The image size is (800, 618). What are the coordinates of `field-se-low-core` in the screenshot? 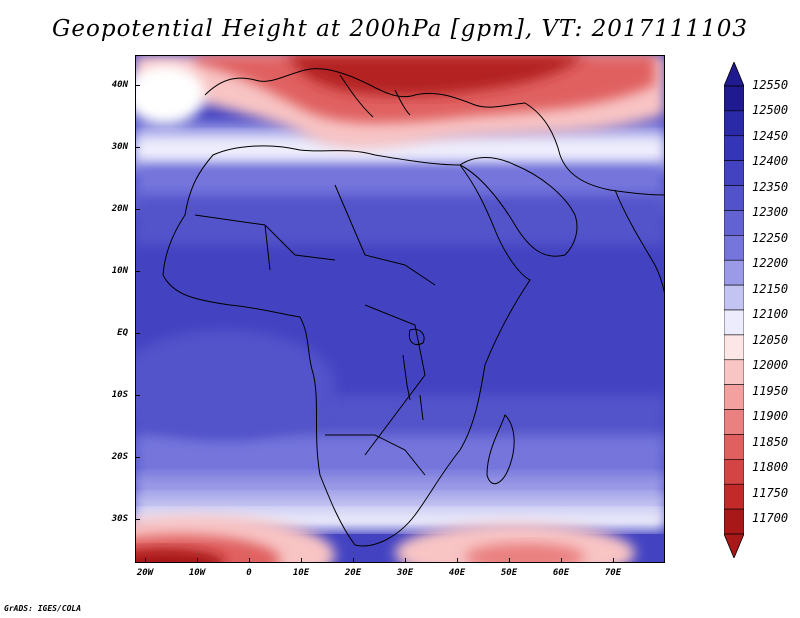 It's located at (525, 553).